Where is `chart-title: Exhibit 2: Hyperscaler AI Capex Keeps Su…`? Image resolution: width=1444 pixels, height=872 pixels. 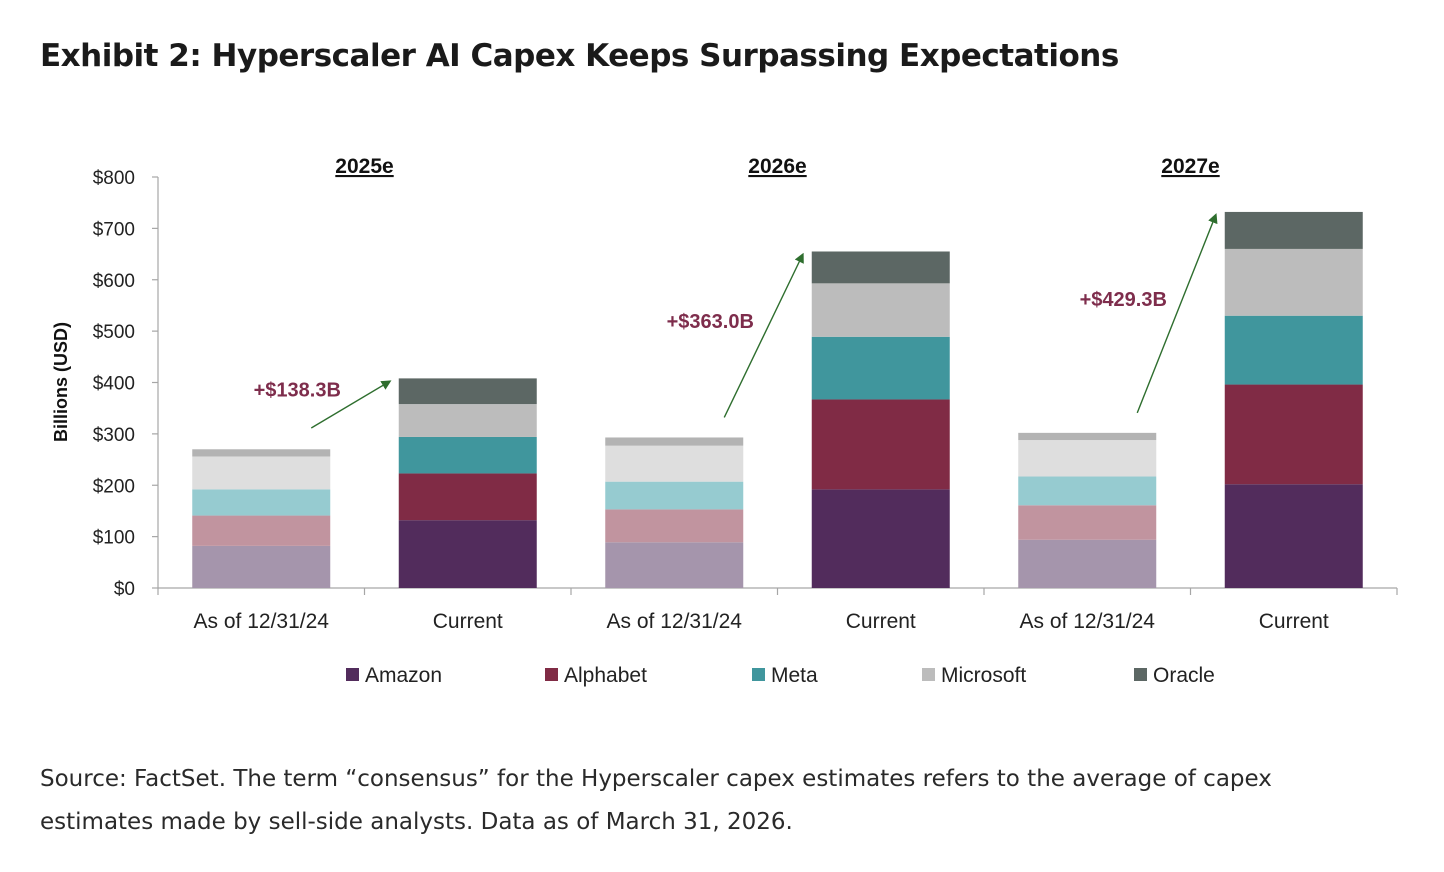 chart-title: Exhibit 2: Hyperscaler AI Capex Keeps Su… is located at coordinates (579, 56).